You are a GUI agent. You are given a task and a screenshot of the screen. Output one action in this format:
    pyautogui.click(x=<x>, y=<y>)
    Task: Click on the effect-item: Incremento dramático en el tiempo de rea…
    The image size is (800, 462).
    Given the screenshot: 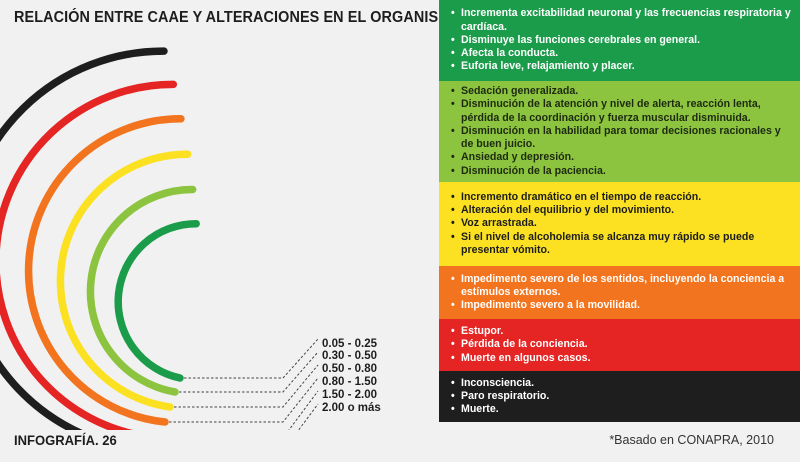 What is the action you would take?
    pyautogui.click(x=622, y=197)
    